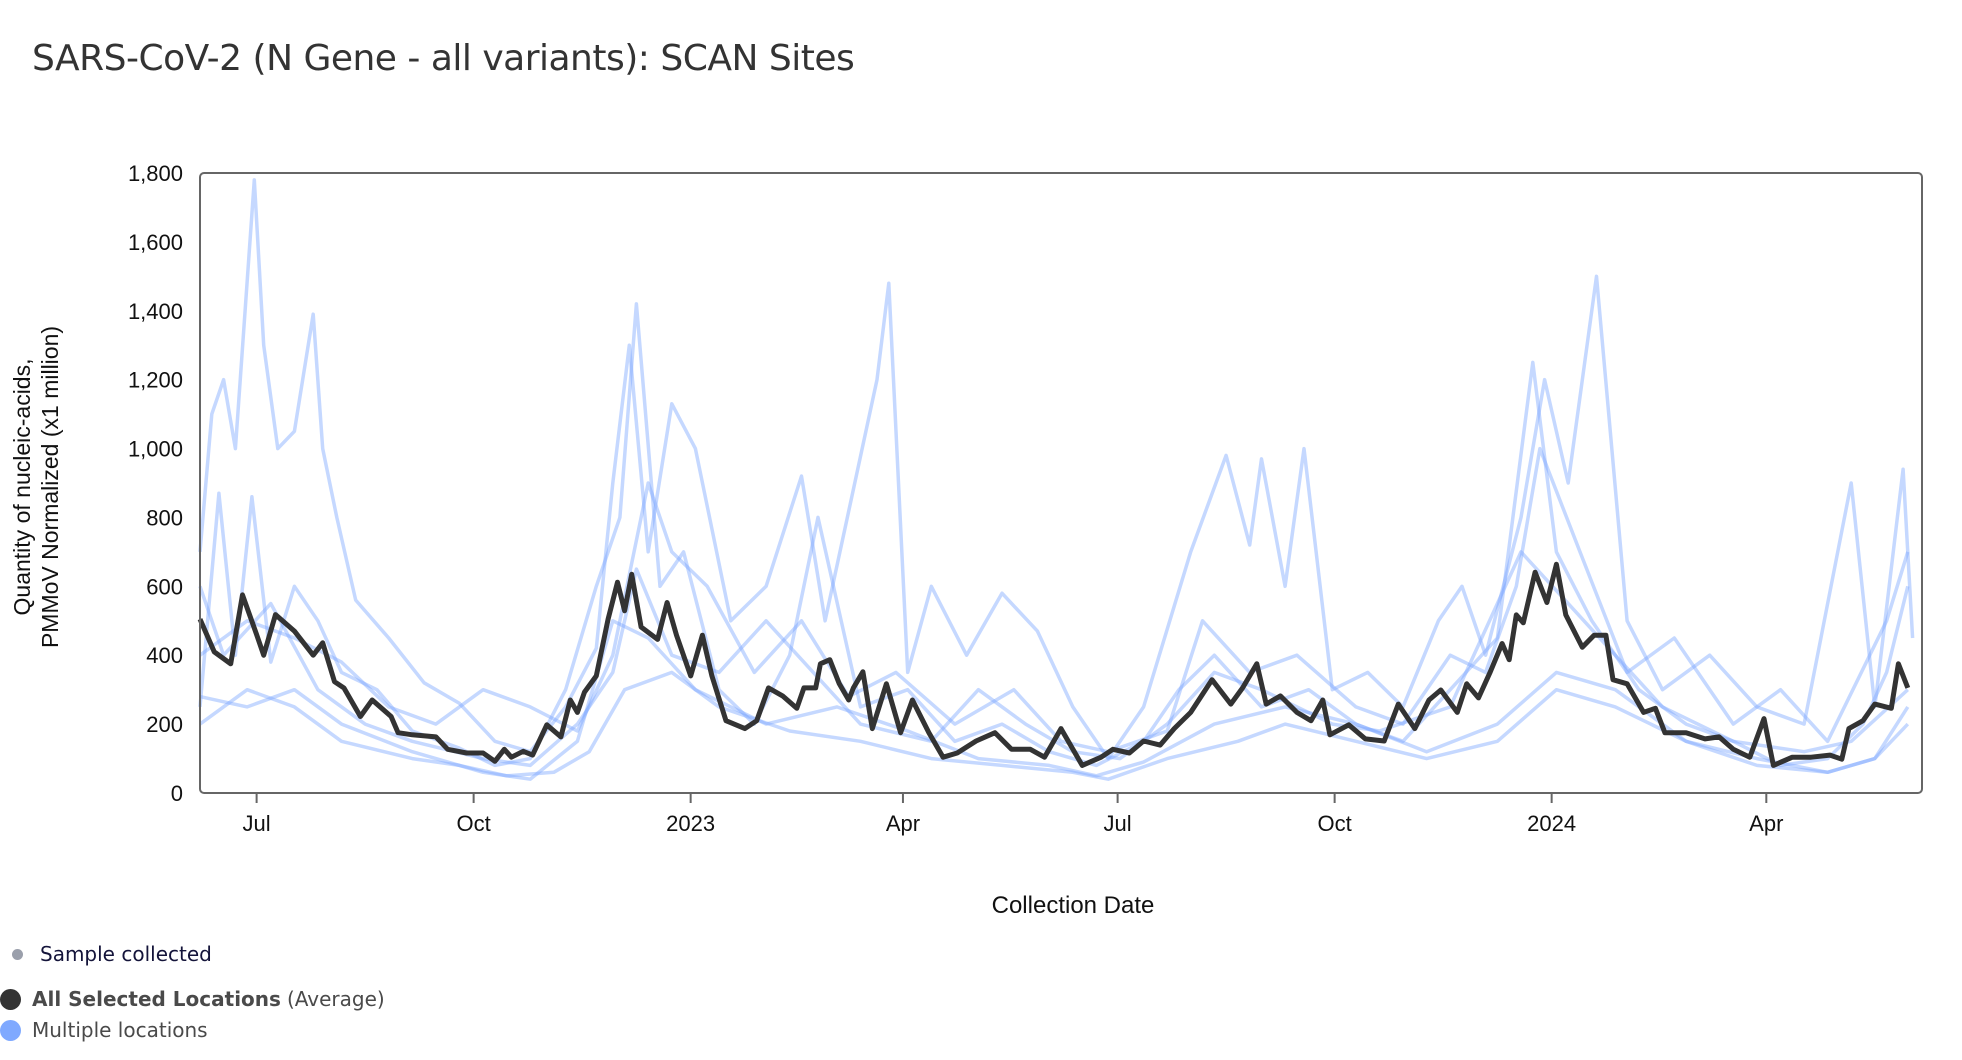 This screenshot has width=1962, height=1060. Describe the element at coordinates (1073, 905) in the screenshot. I see `x-axis-title: Collection Date` at that location.